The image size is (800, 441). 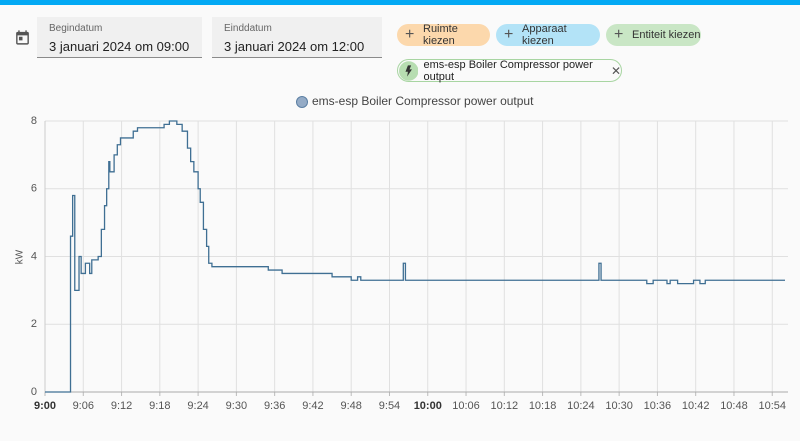 What do you see at coordinates (409, 70) in the screenshot?
I see `bolt-icon` at bounding box center [409, 70].